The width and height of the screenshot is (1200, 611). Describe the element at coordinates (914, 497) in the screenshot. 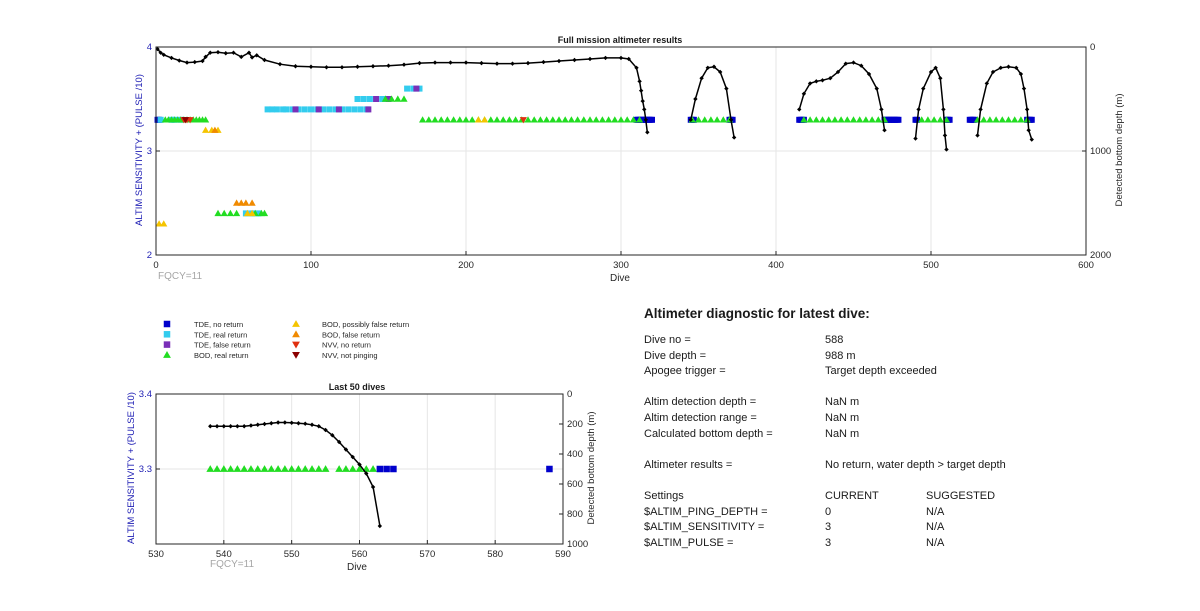

I see `settings-header-row: Settings CURRENT SUGGESTED` at that location.